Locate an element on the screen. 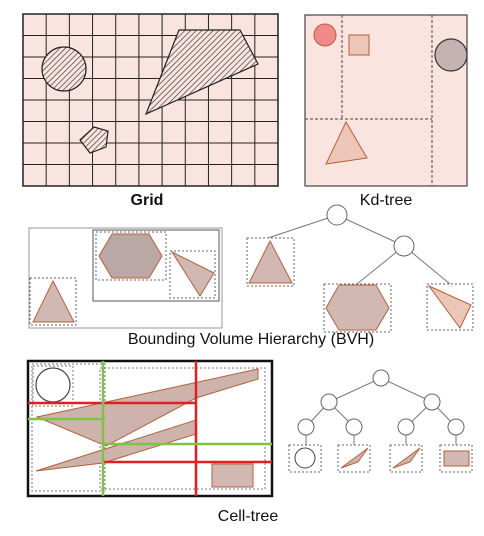 Image resolution: width=484 pixels, height=536 pixels. celltree-circle-bound is located at coordinates (53, 386).